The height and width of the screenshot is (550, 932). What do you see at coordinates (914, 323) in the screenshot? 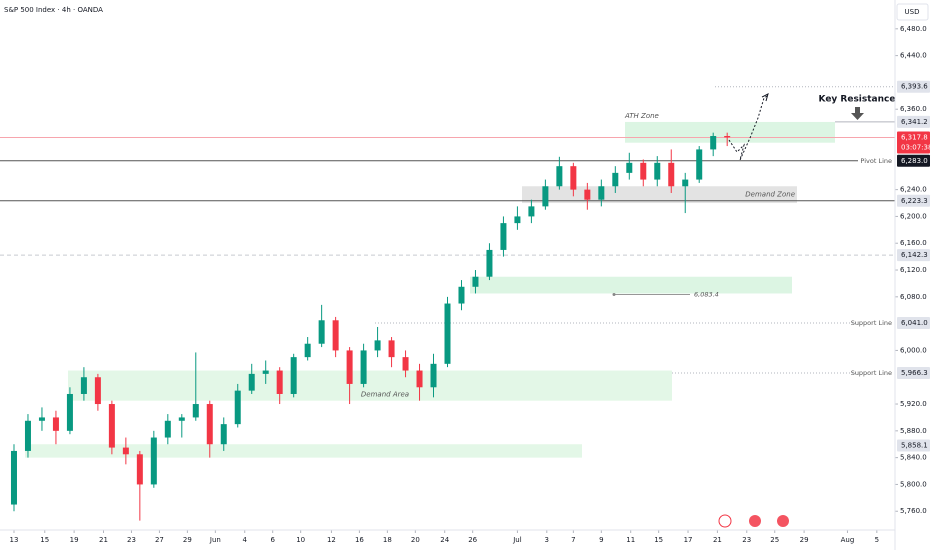
I see `price-badge-label: 6,041.0` at bounding box center [914, 323].